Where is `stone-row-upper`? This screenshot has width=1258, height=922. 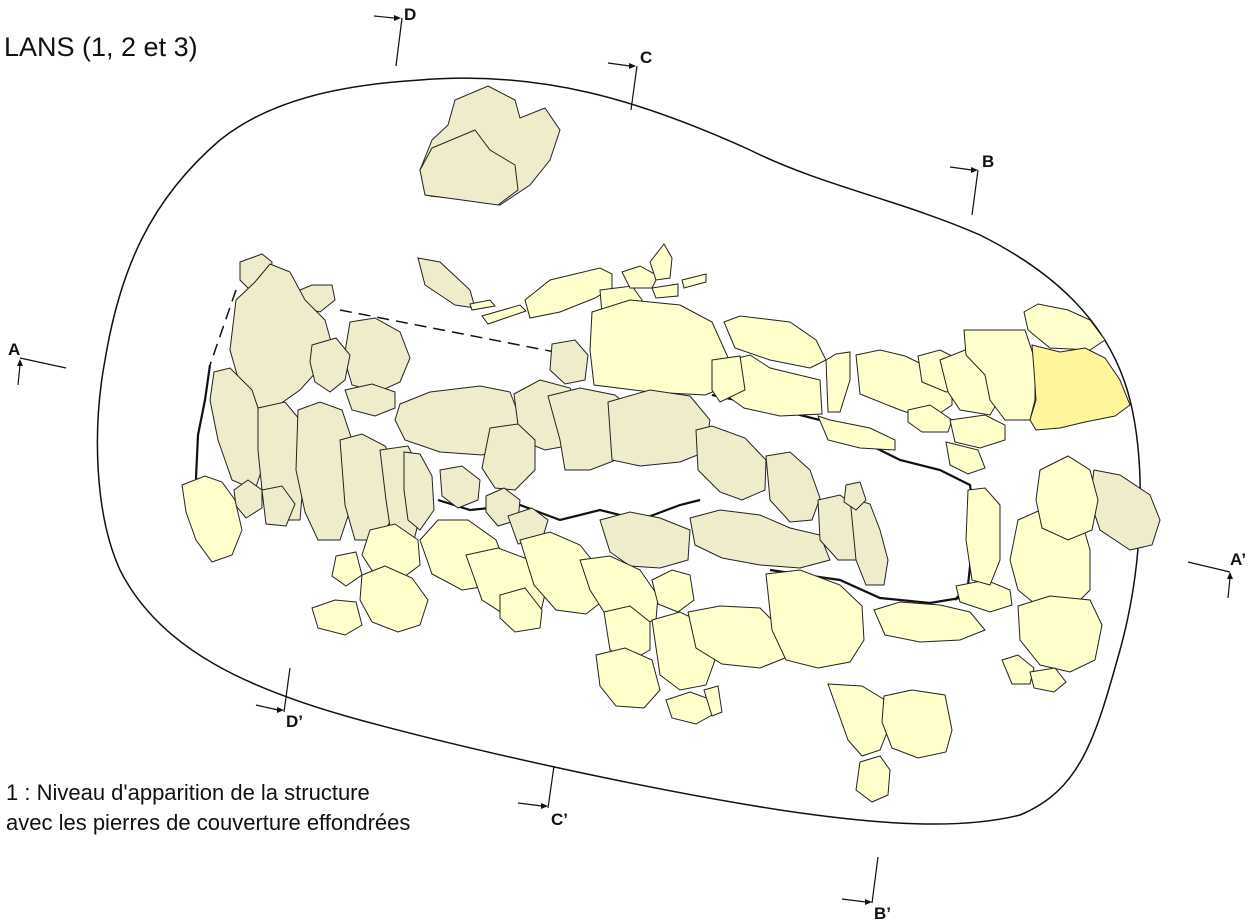
stone-row-upper is located at coordinates (774, 359).